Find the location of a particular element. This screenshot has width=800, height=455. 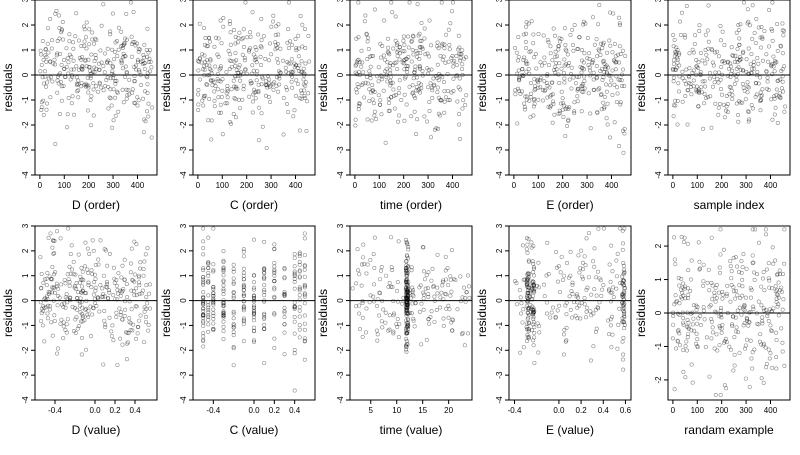

x-tick-label: 200 is located at coordinates (404, 185).